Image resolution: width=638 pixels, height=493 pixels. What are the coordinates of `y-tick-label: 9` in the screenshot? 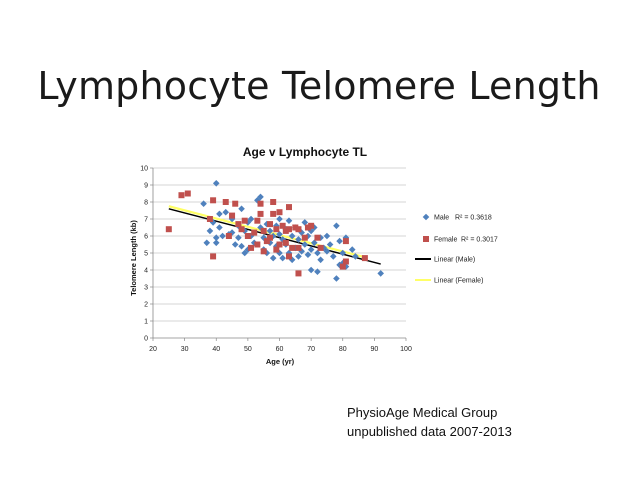 It's located at (146, 186).